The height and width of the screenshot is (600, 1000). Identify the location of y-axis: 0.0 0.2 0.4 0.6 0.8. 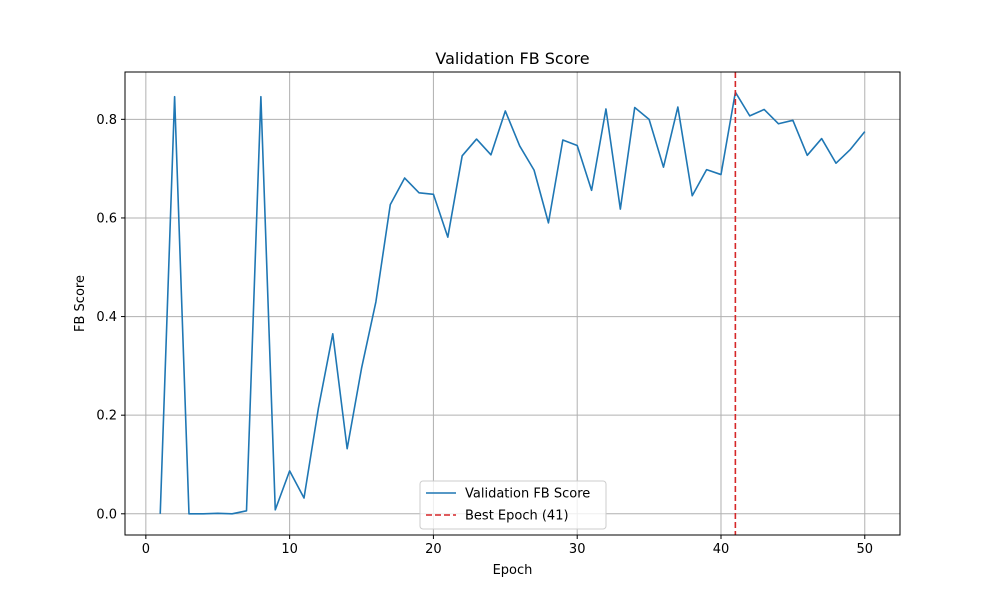
(110, 317).